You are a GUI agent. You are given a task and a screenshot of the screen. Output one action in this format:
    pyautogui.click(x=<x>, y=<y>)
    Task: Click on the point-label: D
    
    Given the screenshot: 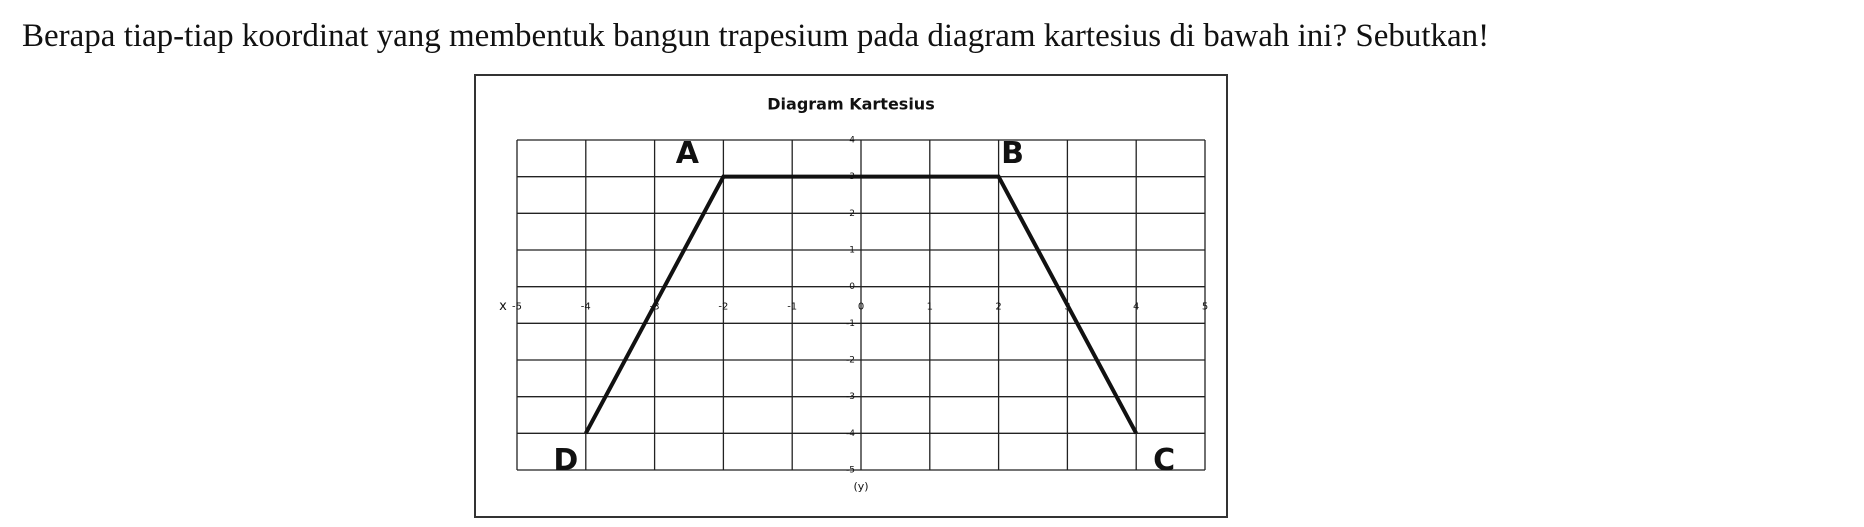 What is the action you would take?
    pyautogui.click(x=565, y=460)
    